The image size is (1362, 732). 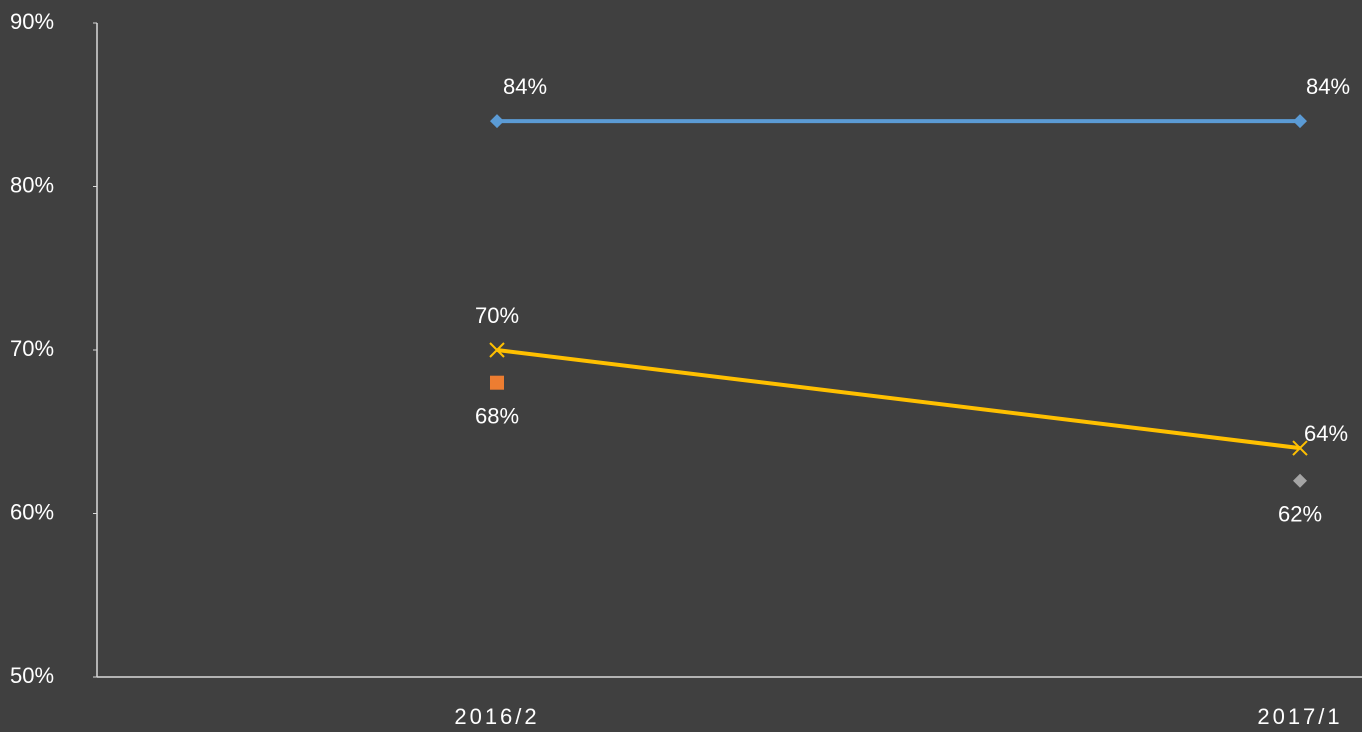 I want to click on x-tick-label: 2017/1, so click(x=1299, y=716).